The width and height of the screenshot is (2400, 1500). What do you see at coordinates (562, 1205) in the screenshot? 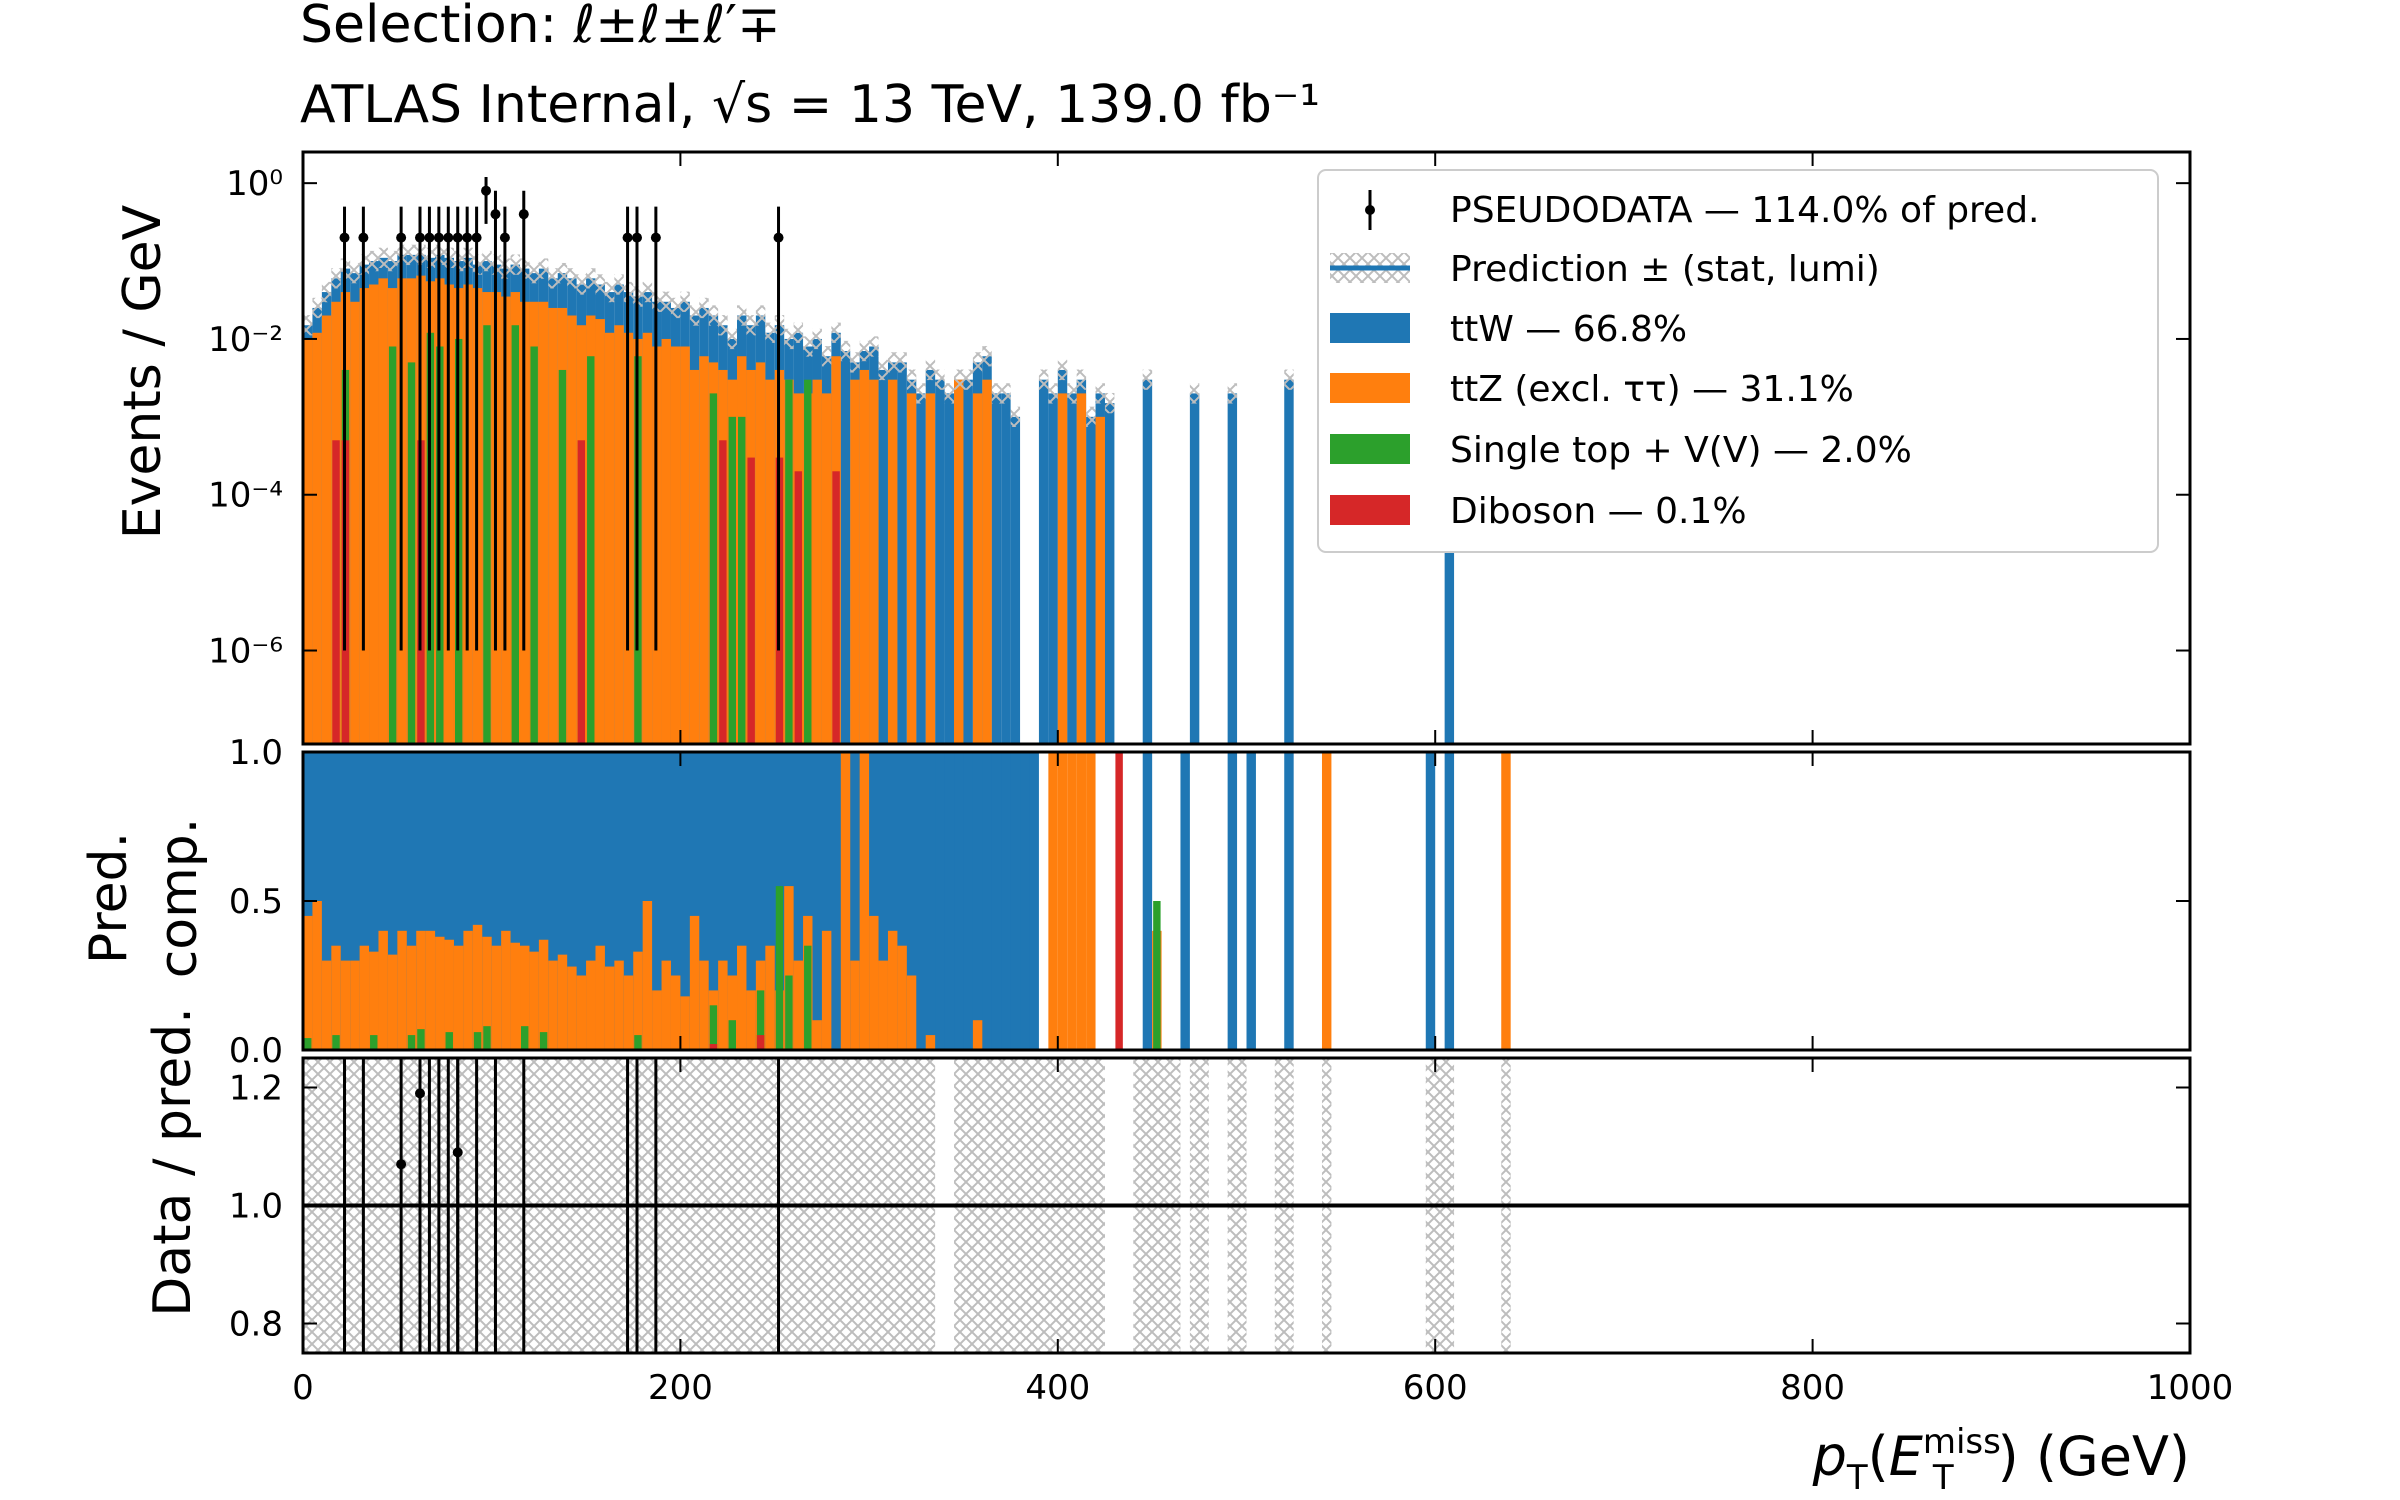
I see `ratio-data-points` at bounding box center [562, 1205].